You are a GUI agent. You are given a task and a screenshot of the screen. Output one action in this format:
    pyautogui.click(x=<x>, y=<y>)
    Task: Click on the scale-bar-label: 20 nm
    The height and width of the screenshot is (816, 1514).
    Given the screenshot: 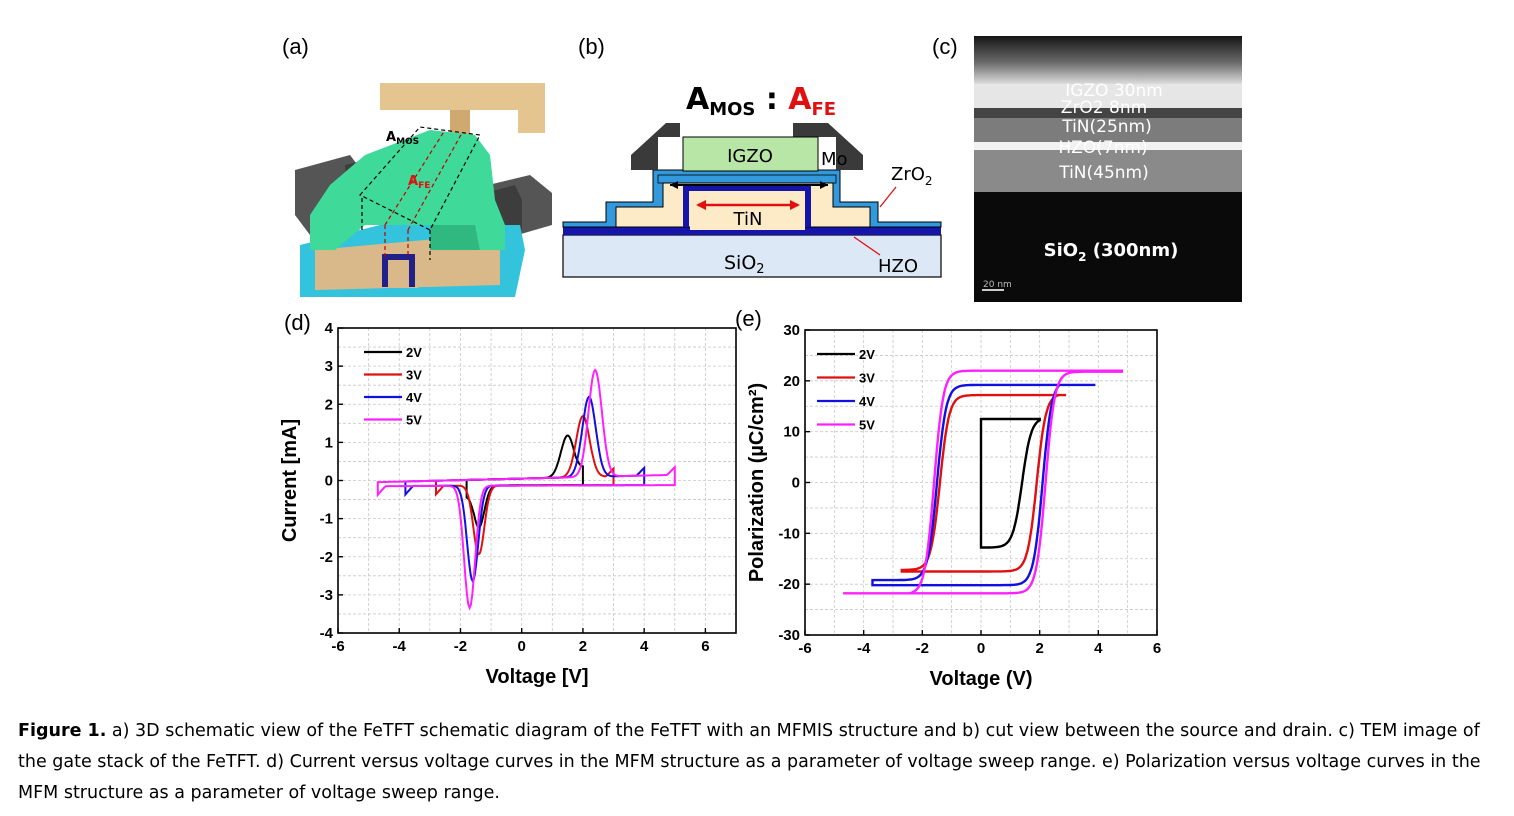 What is the action you would take?
    pyautogui.click(x=997, y=285)
    